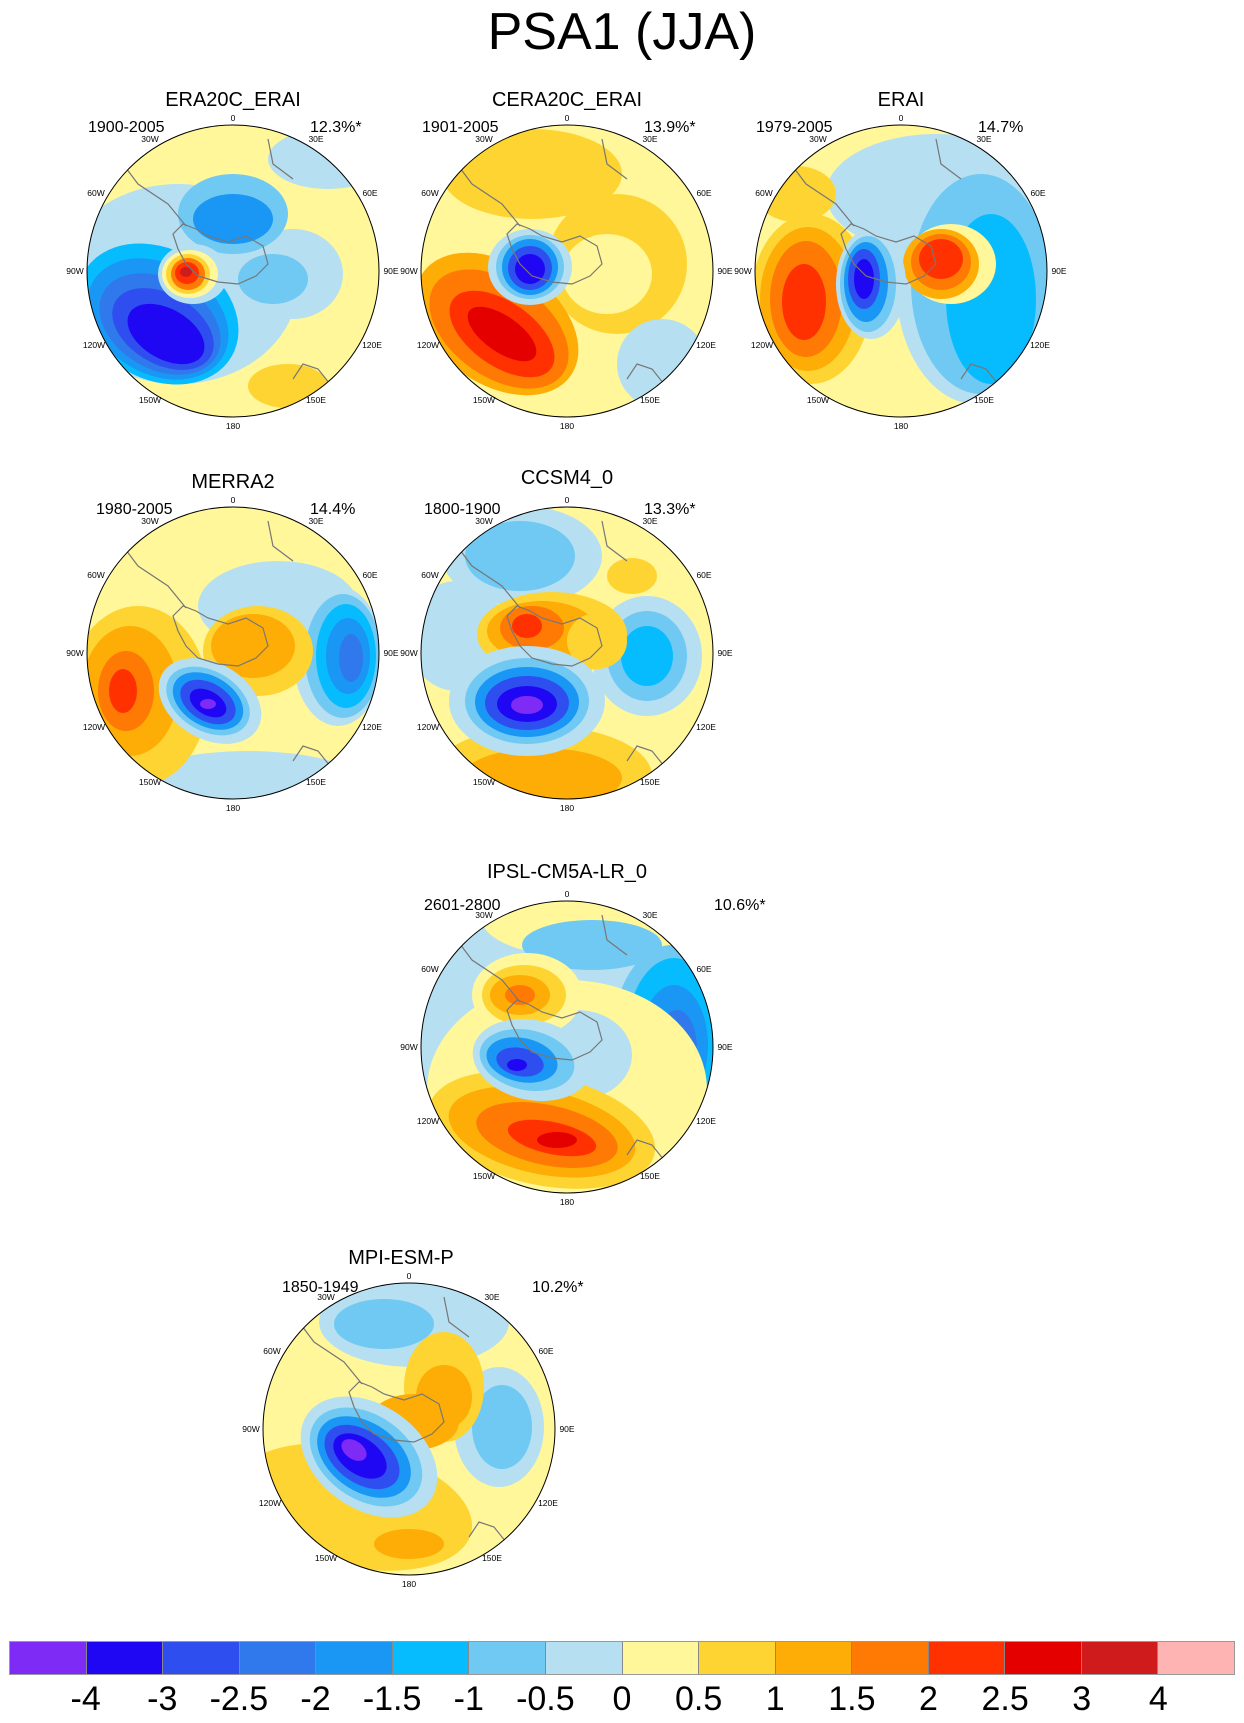  Describe the element at coordinates (567, 100) in the screenshot. I see `panel-title: CERA20C_ERAI` at that location.